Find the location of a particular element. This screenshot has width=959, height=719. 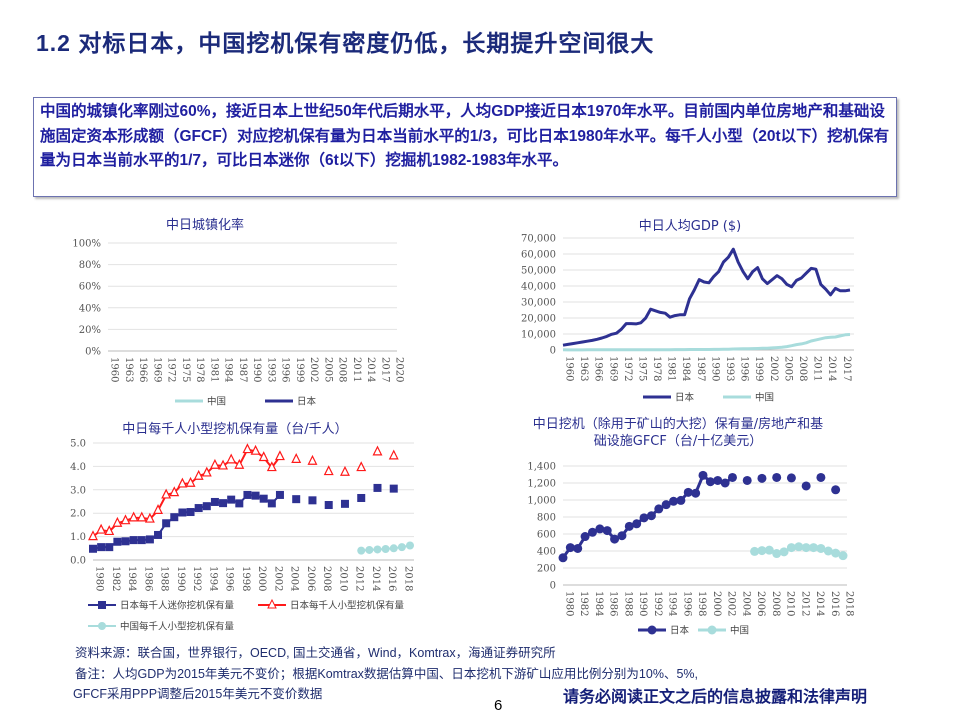

x-tick-label: 1990 is located at coordinates (180, 578).